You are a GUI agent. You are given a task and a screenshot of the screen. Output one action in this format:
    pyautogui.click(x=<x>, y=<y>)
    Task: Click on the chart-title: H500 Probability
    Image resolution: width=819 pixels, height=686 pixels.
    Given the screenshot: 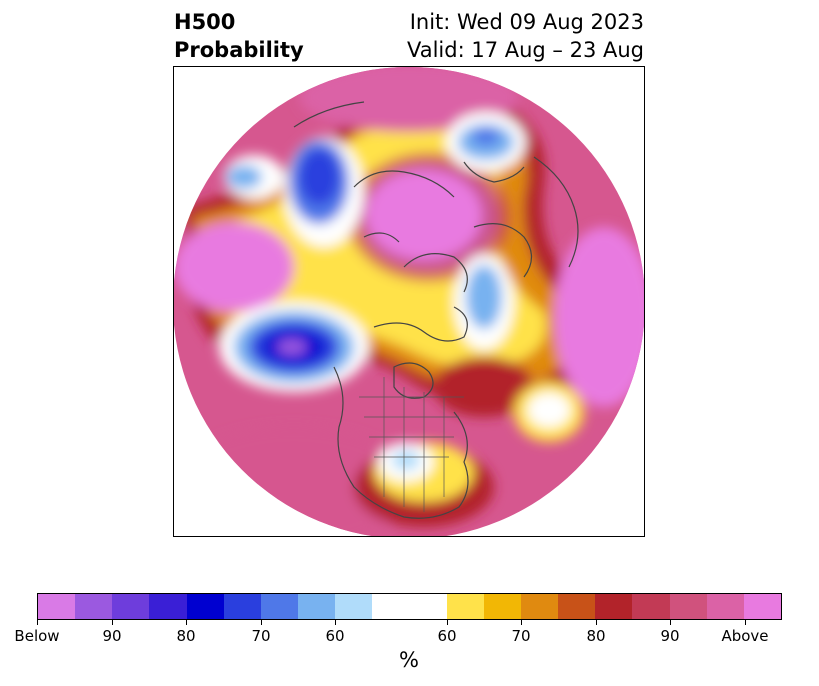 What is the action you would take?
    pyautogui.click(x=239, y=36)
    